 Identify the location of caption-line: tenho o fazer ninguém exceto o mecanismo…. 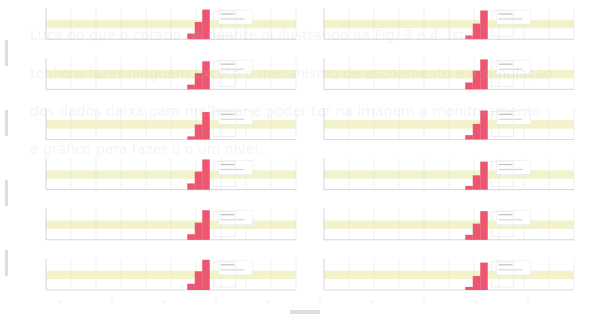
(291, 74).